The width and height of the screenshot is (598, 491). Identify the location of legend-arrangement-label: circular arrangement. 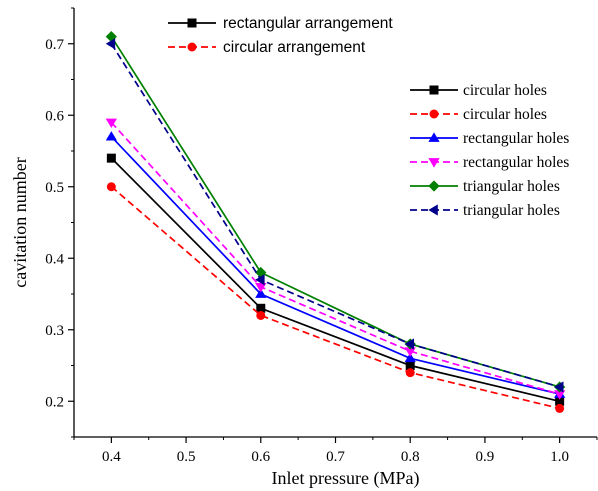
(294, 47).